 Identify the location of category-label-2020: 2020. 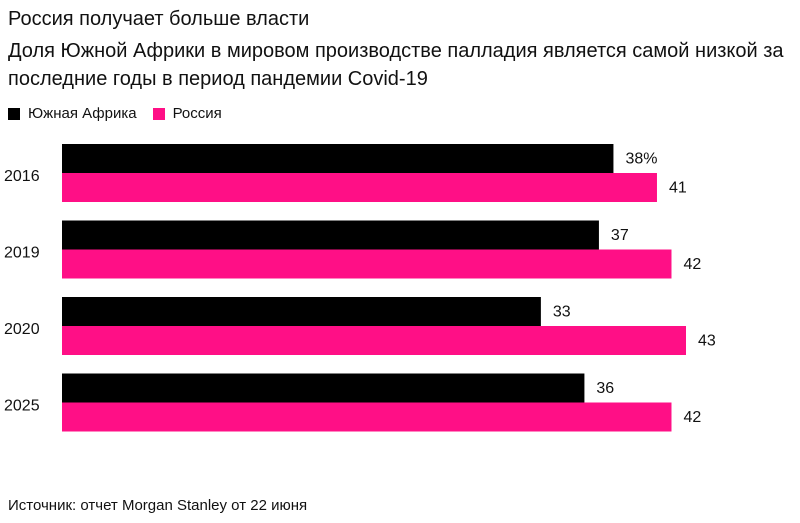
(22, 329).